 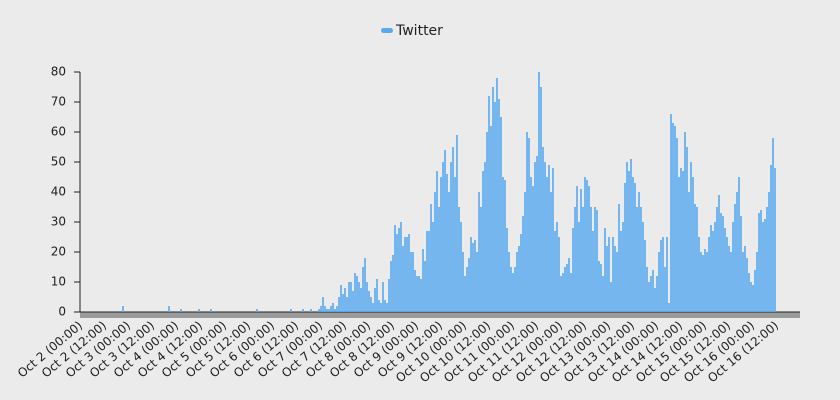 What do you see at coordinates (58, 252) in the screenshot?
I see `y-tick-label: 20` at bounding box center [58, 252].